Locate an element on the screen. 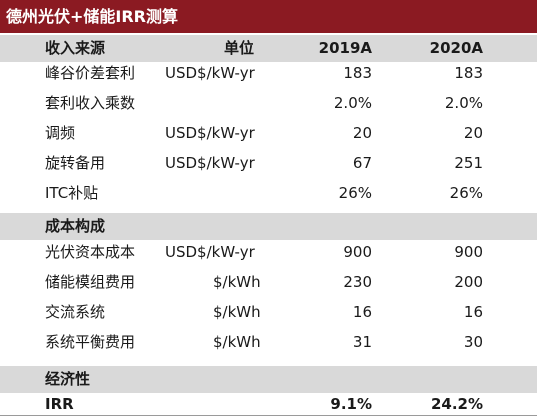 The image size is (537, 417). table-row: 光伏资本成本 USD$/kW-yr 900 900 is located at coordinates (268, 252).